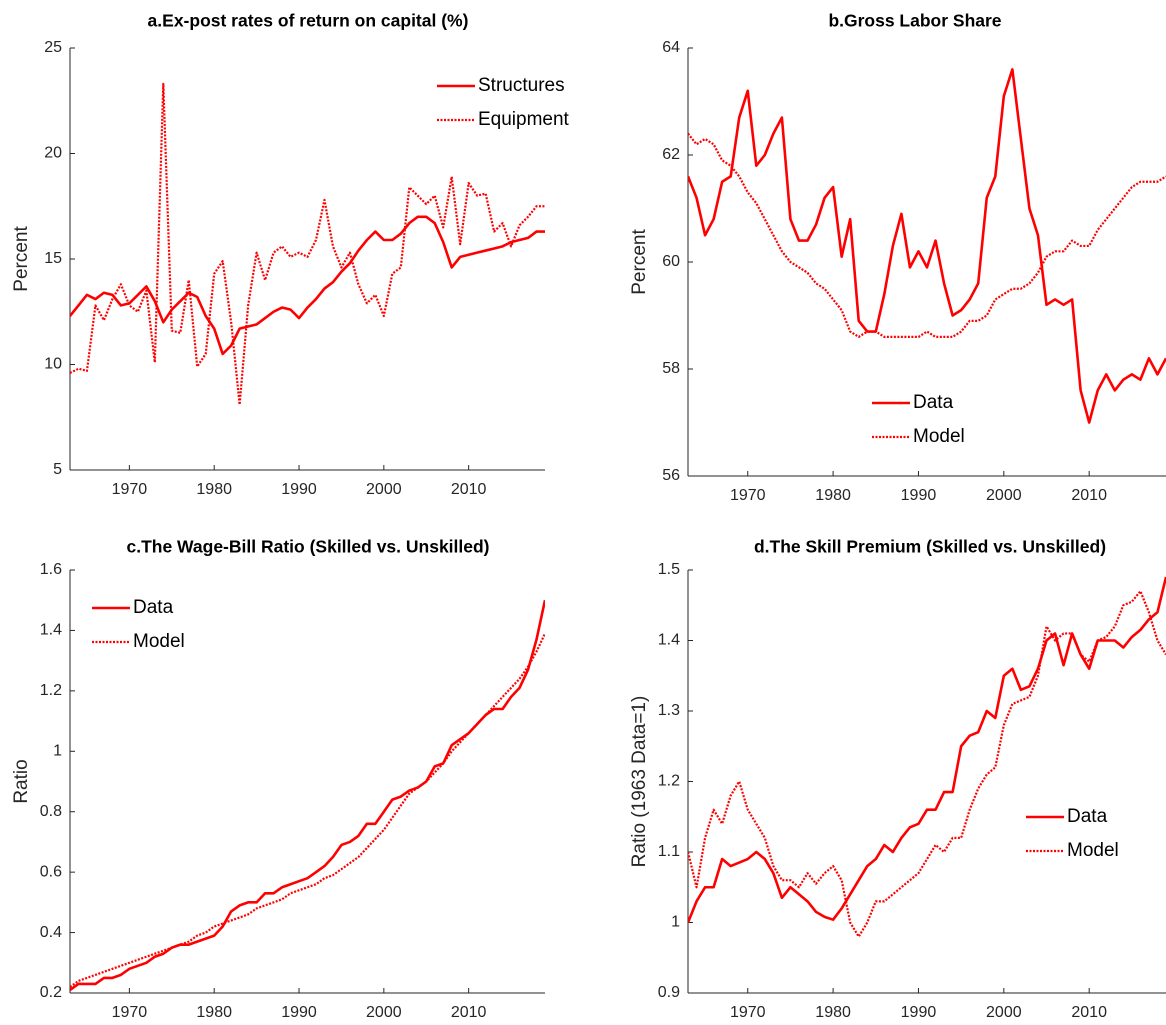 This screenshot has width=1166, height=1025. What do you see at coordinates (671, 261) in the screenshot?
I see `y-tick-label: 60` at bounding box center [671, 261].